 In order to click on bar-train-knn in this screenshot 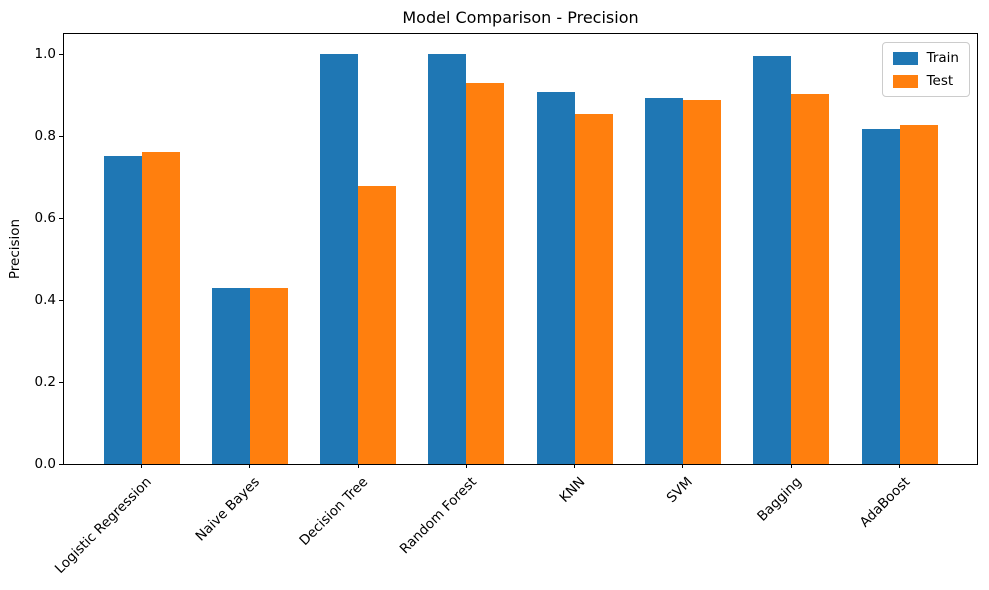, I will do `click(555, 277)`.